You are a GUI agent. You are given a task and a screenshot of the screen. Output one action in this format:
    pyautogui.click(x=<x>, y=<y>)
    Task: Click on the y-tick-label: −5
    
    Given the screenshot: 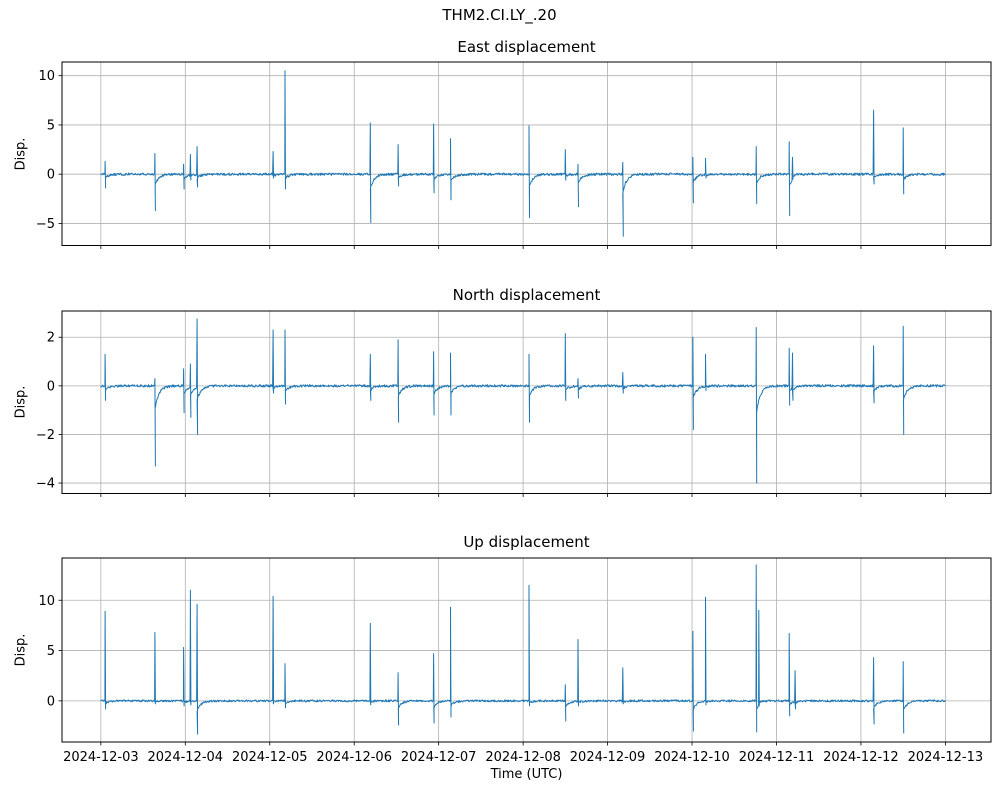 What is the action you would take?
    pyautogui.click(x=45, y=224)
    